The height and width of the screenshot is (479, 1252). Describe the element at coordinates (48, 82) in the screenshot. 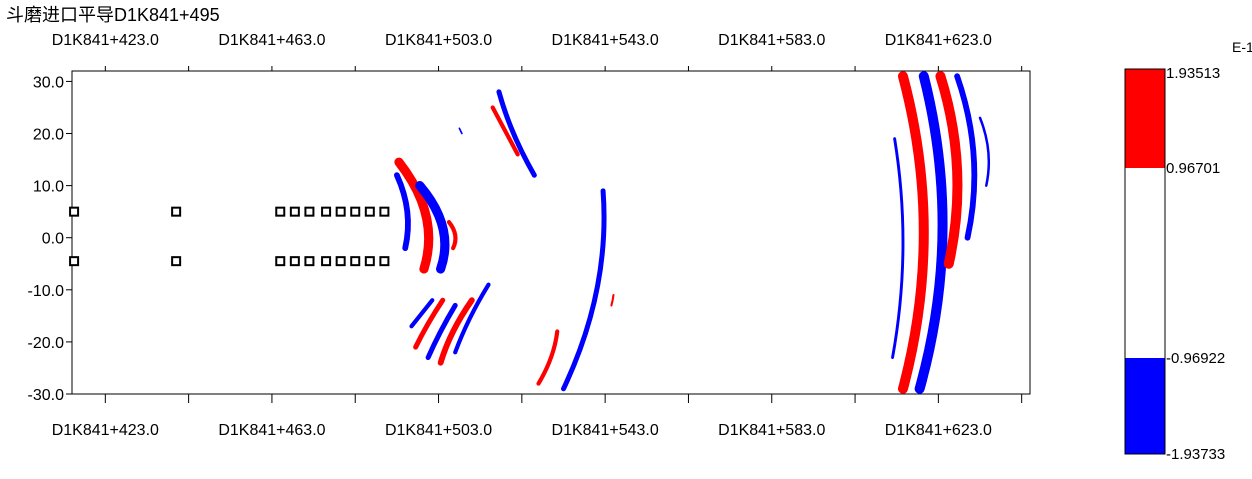

I see `y-tick-label: 30.0` at that location.